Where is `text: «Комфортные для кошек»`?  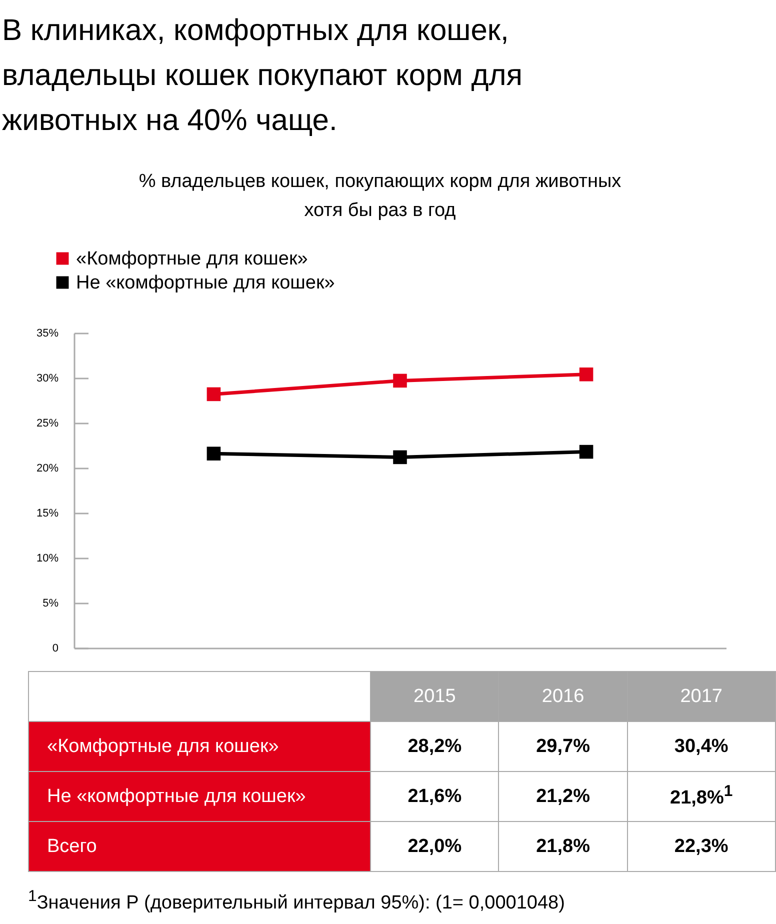
text: «Комфортные для кошек» is located at coordinates (163, 746).